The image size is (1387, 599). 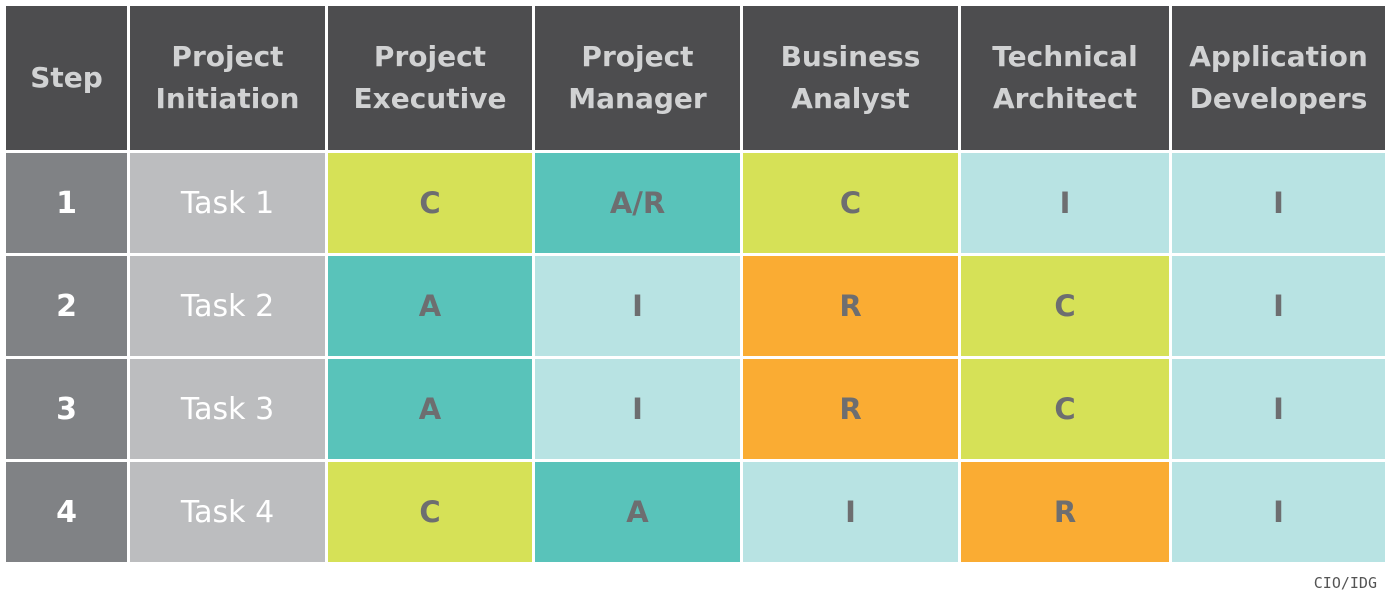 I want to click on column-header-application-developers: Application Developers, so click(x=1278, y=78).